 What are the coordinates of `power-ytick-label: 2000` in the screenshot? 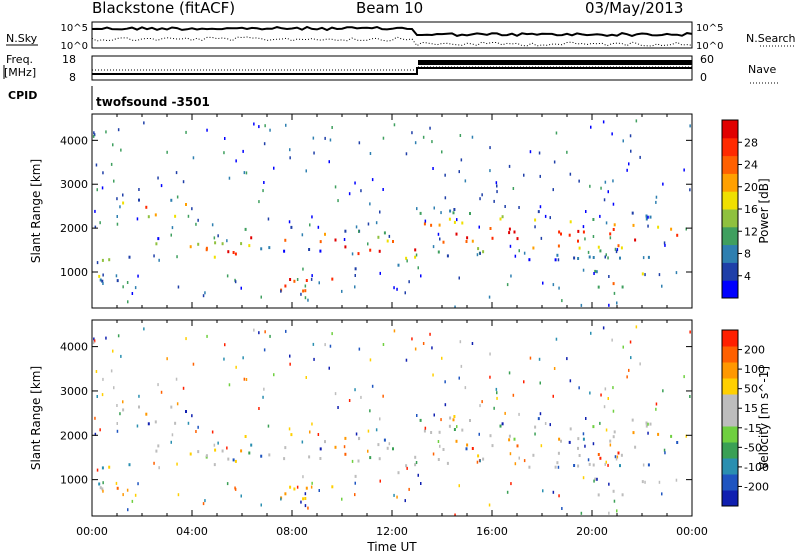 It's located at (74, 228).